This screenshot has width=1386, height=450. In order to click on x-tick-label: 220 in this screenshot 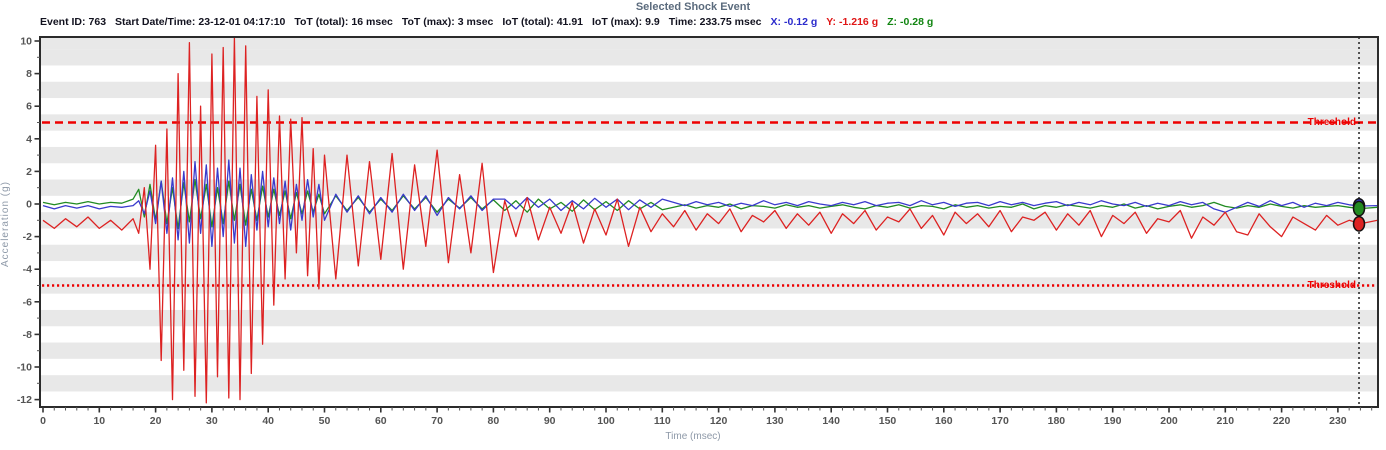, I will do `click(1282, 421)`.